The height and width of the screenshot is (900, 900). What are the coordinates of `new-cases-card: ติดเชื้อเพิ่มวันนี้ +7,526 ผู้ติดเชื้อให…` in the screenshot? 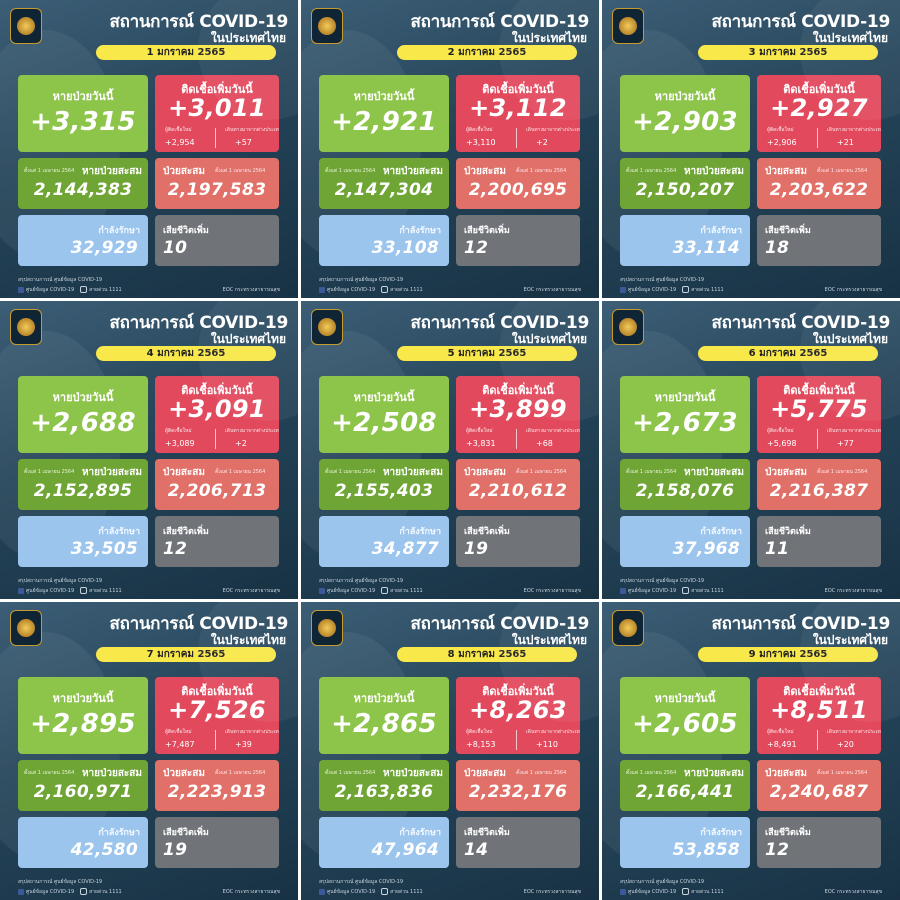 It's located at (217, 715).